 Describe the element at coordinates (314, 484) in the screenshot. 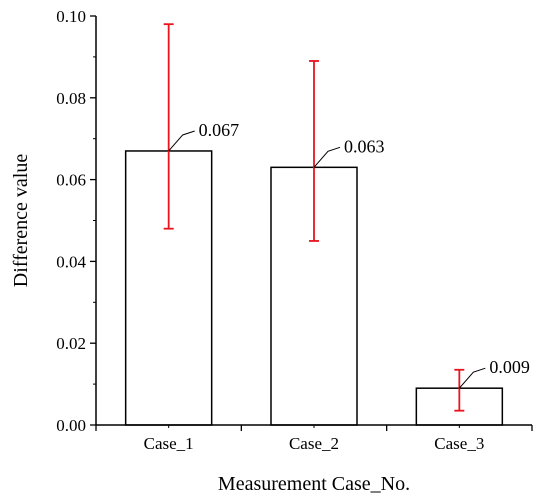

I see `x-axis-title: Measurement Case_No.` at that location.